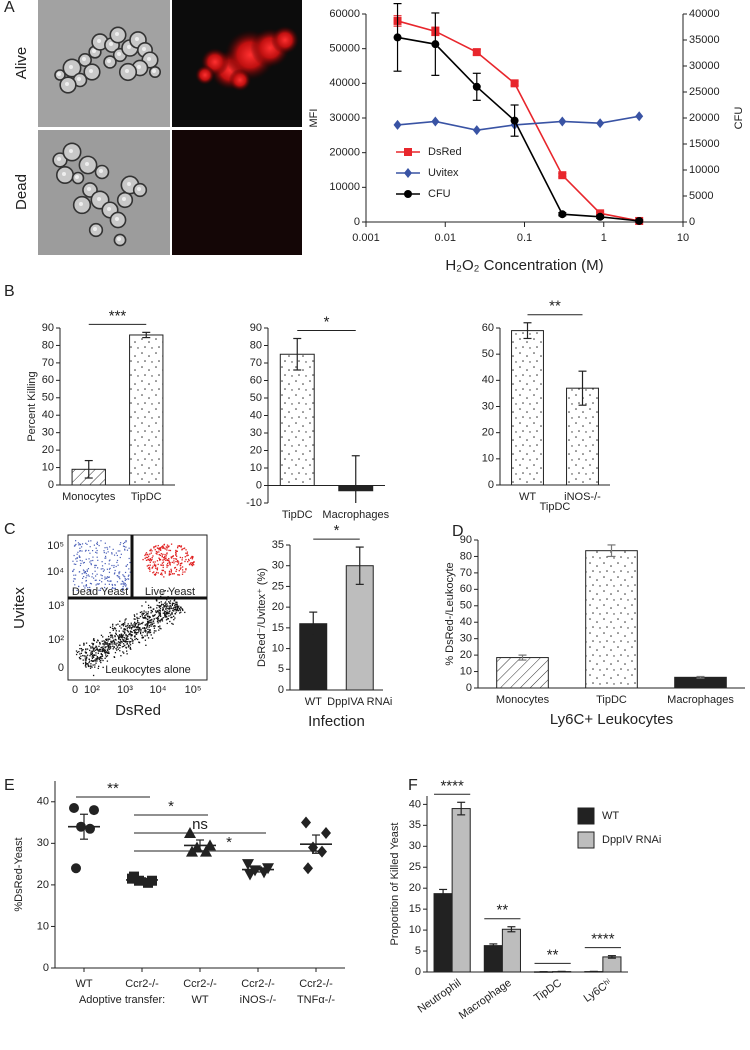 The width and height of the screenshot is (750, 1050). What do you see at coordinates (205, 75) in the screenshot?
I see `fluorescent-cell` at bounding box center [205, 75].